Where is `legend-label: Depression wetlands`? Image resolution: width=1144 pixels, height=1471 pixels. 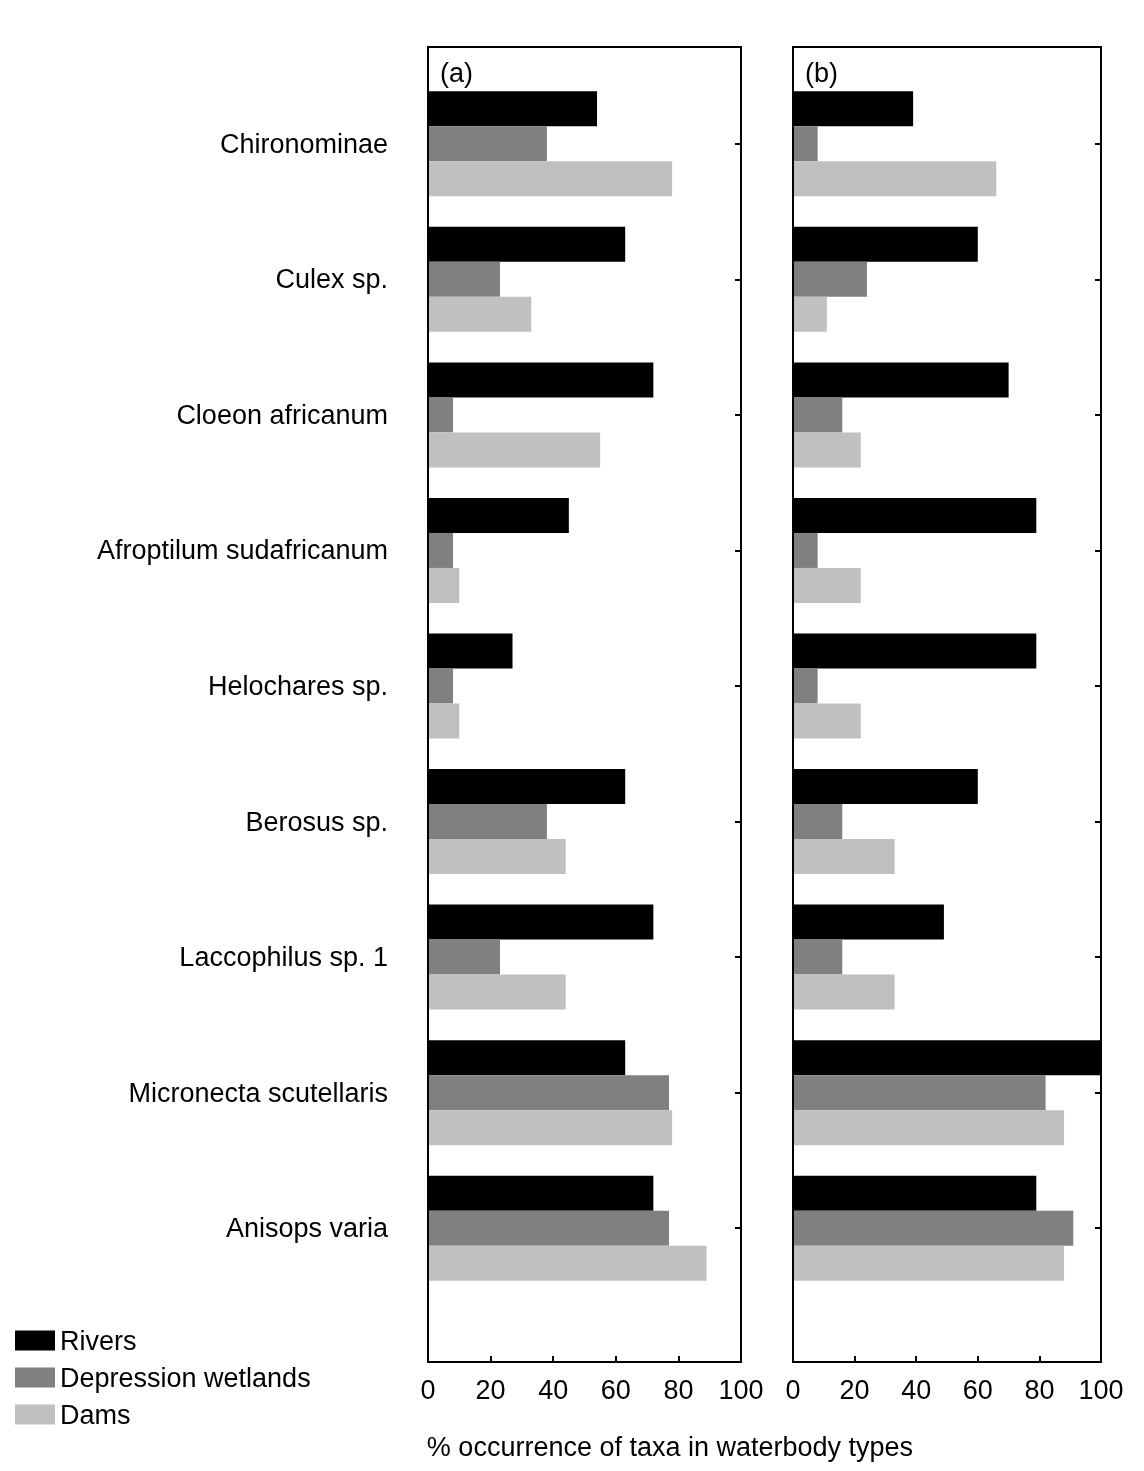 legend-label: Depression wetlands is located at coordinates (185, 1377).